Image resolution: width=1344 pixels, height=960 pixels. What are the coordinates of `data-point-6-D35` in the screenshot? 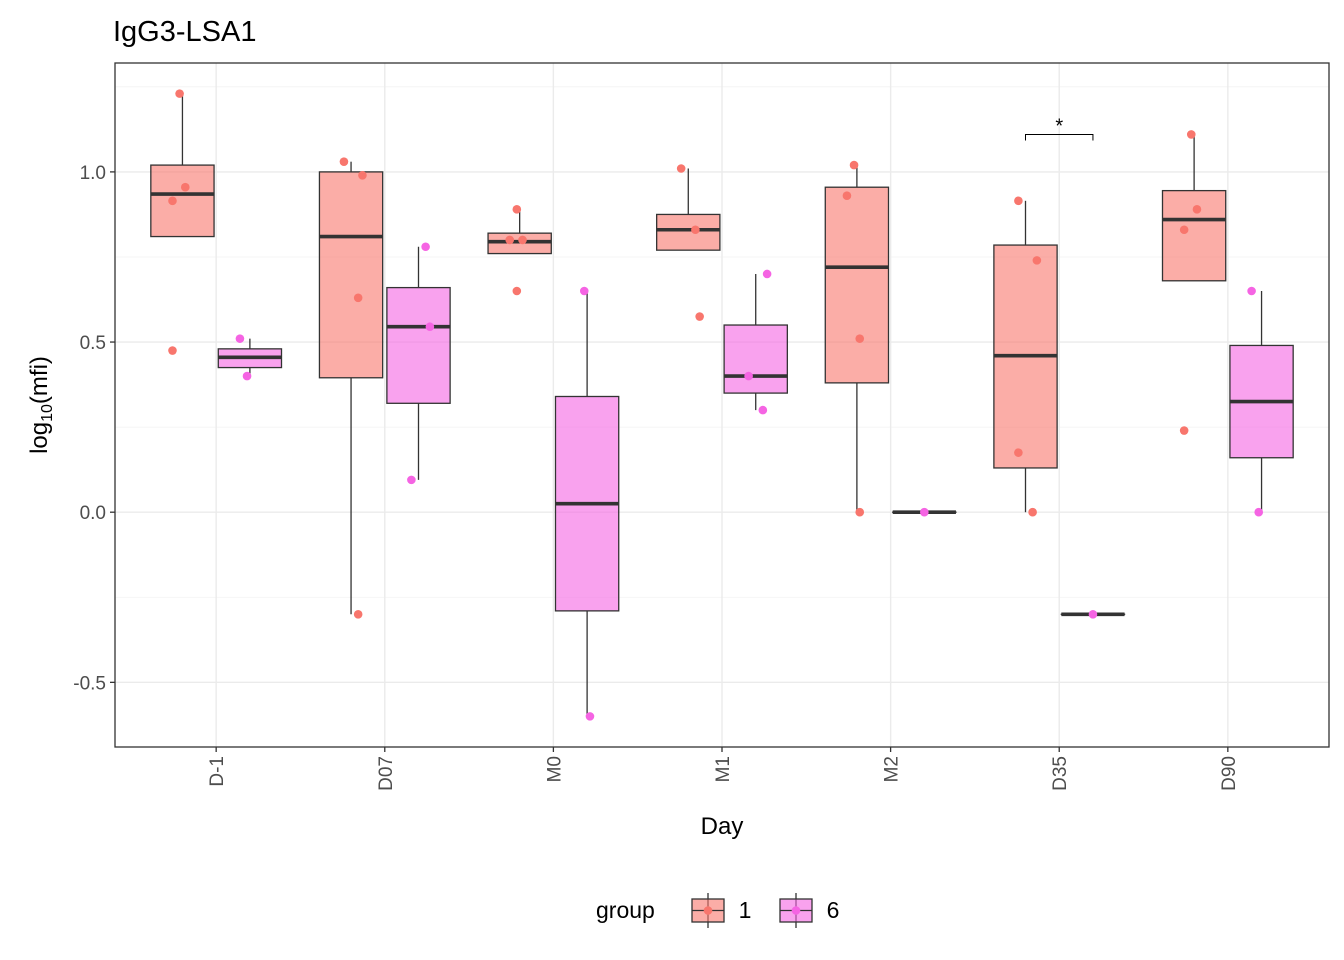 It's located at (1093, 614).